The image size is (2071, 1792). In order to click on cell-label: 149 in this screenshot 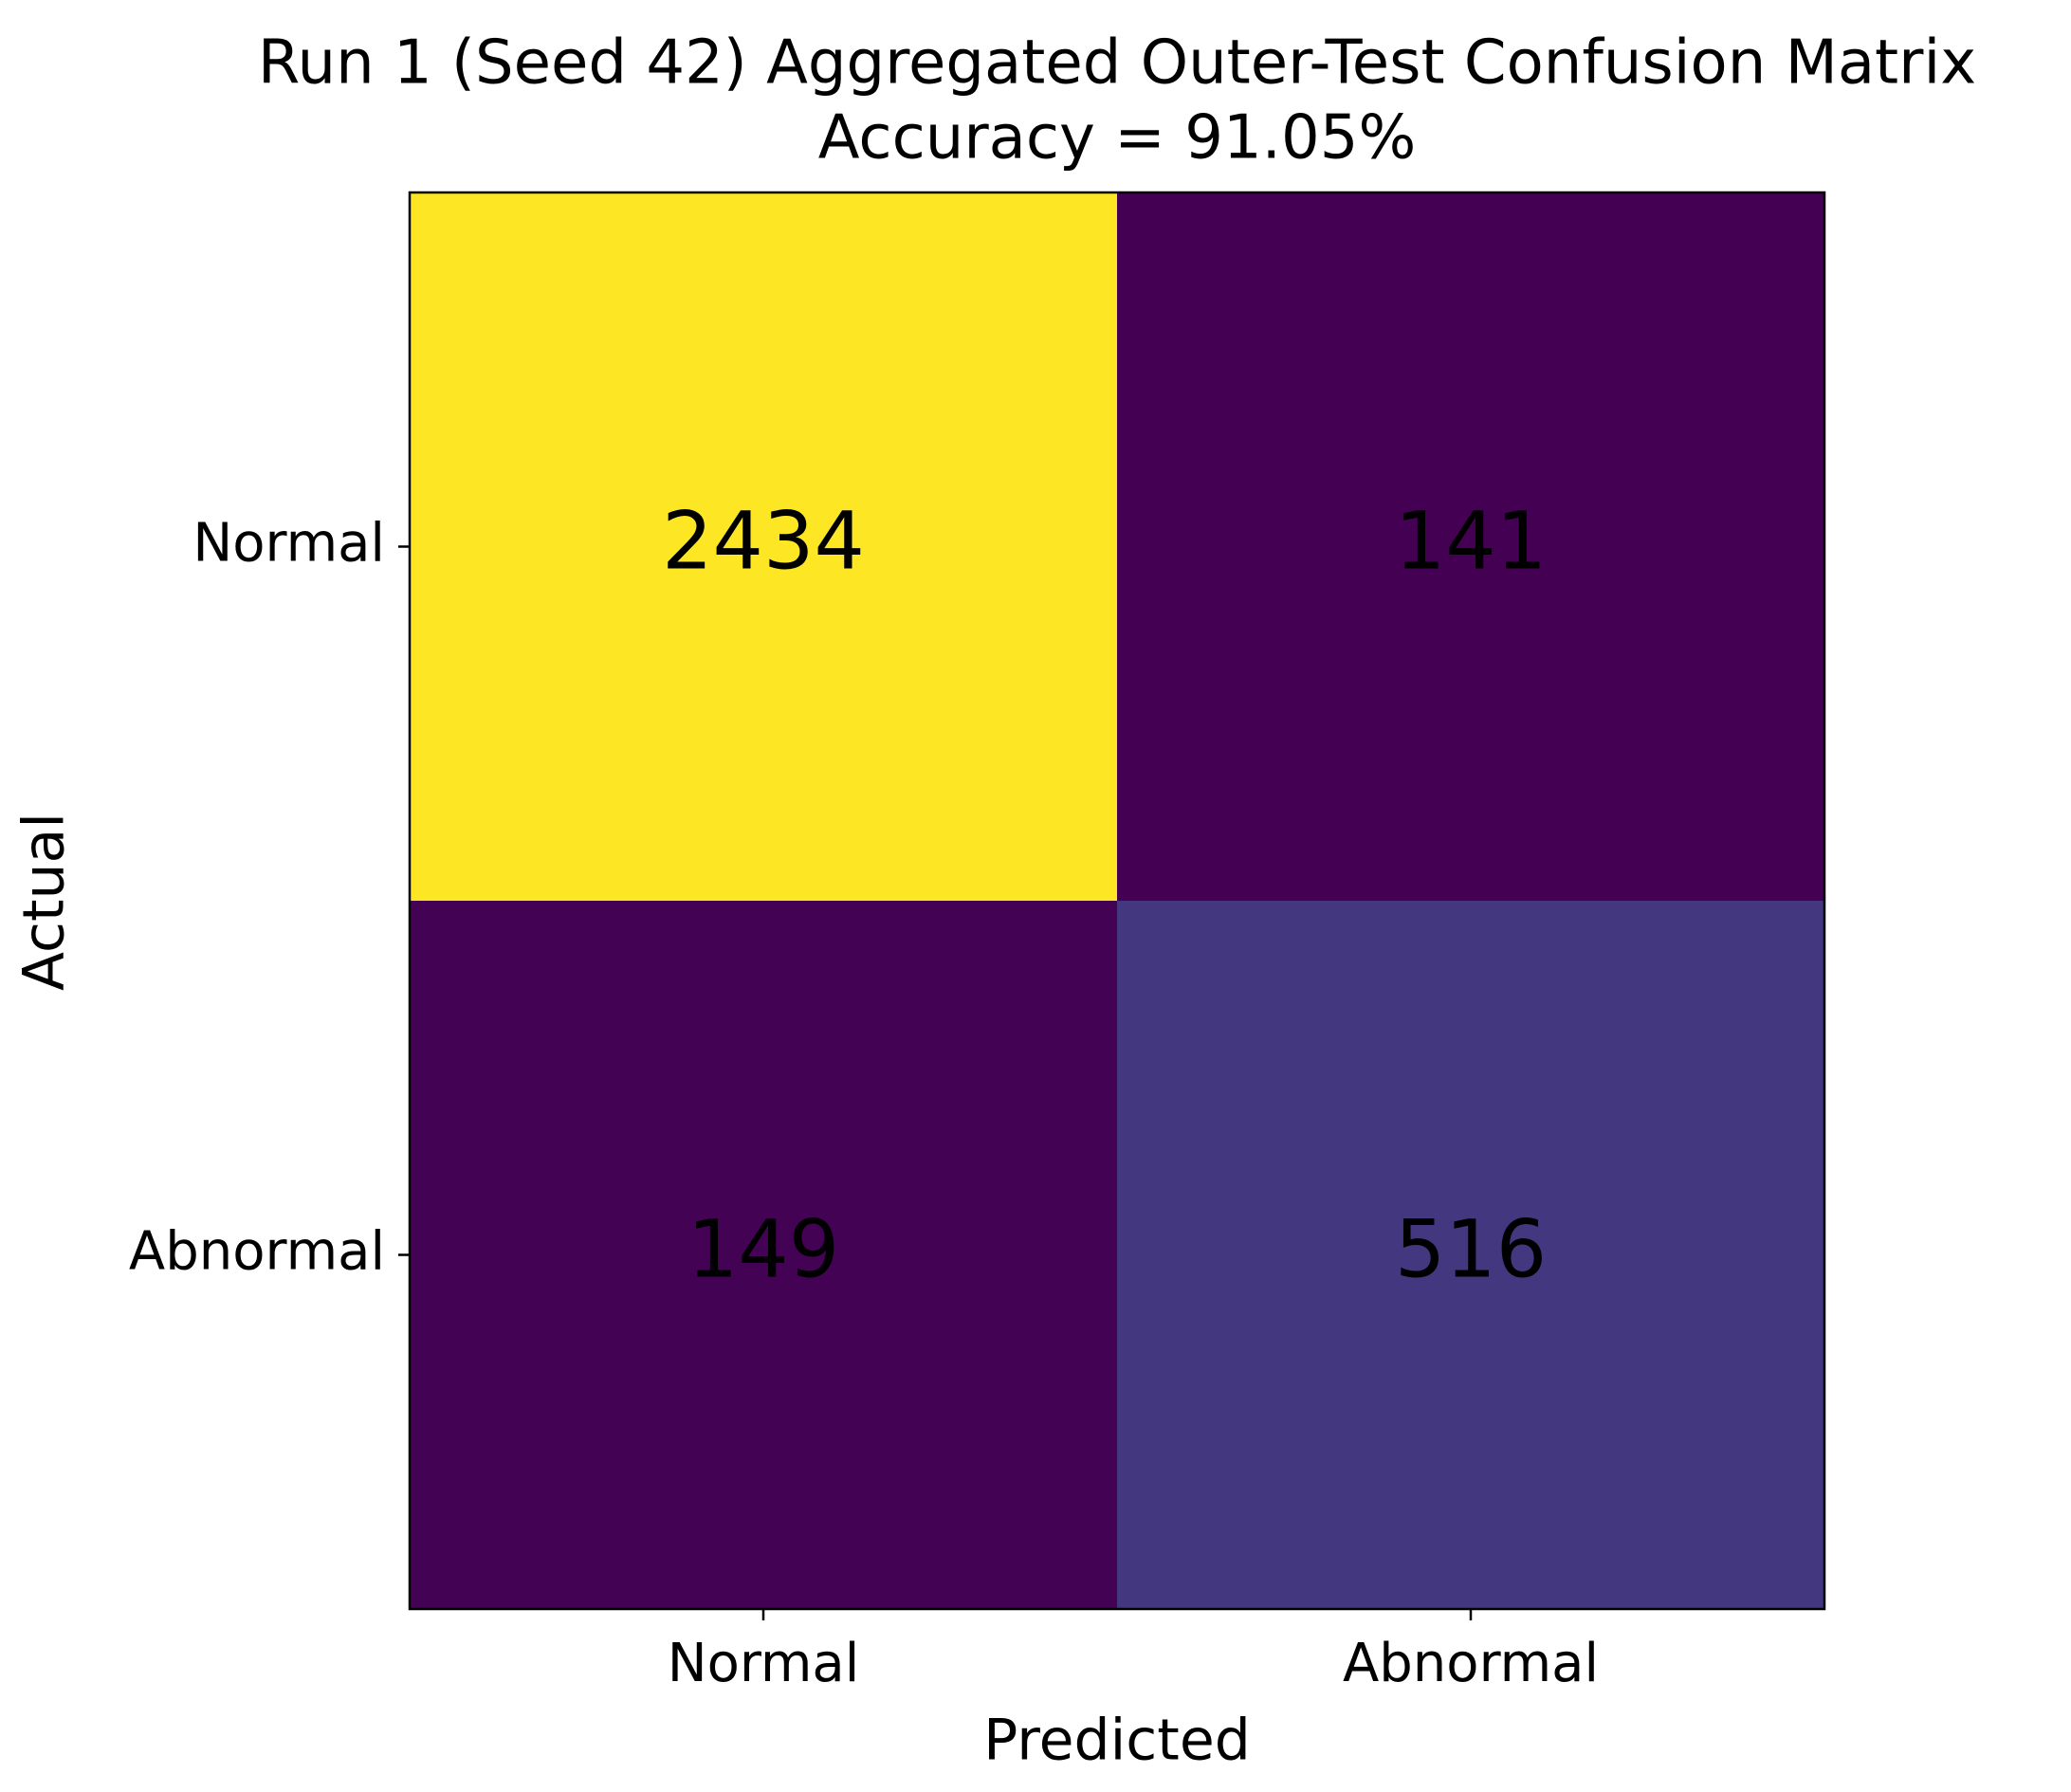, I will do `click(763, 1248)`.